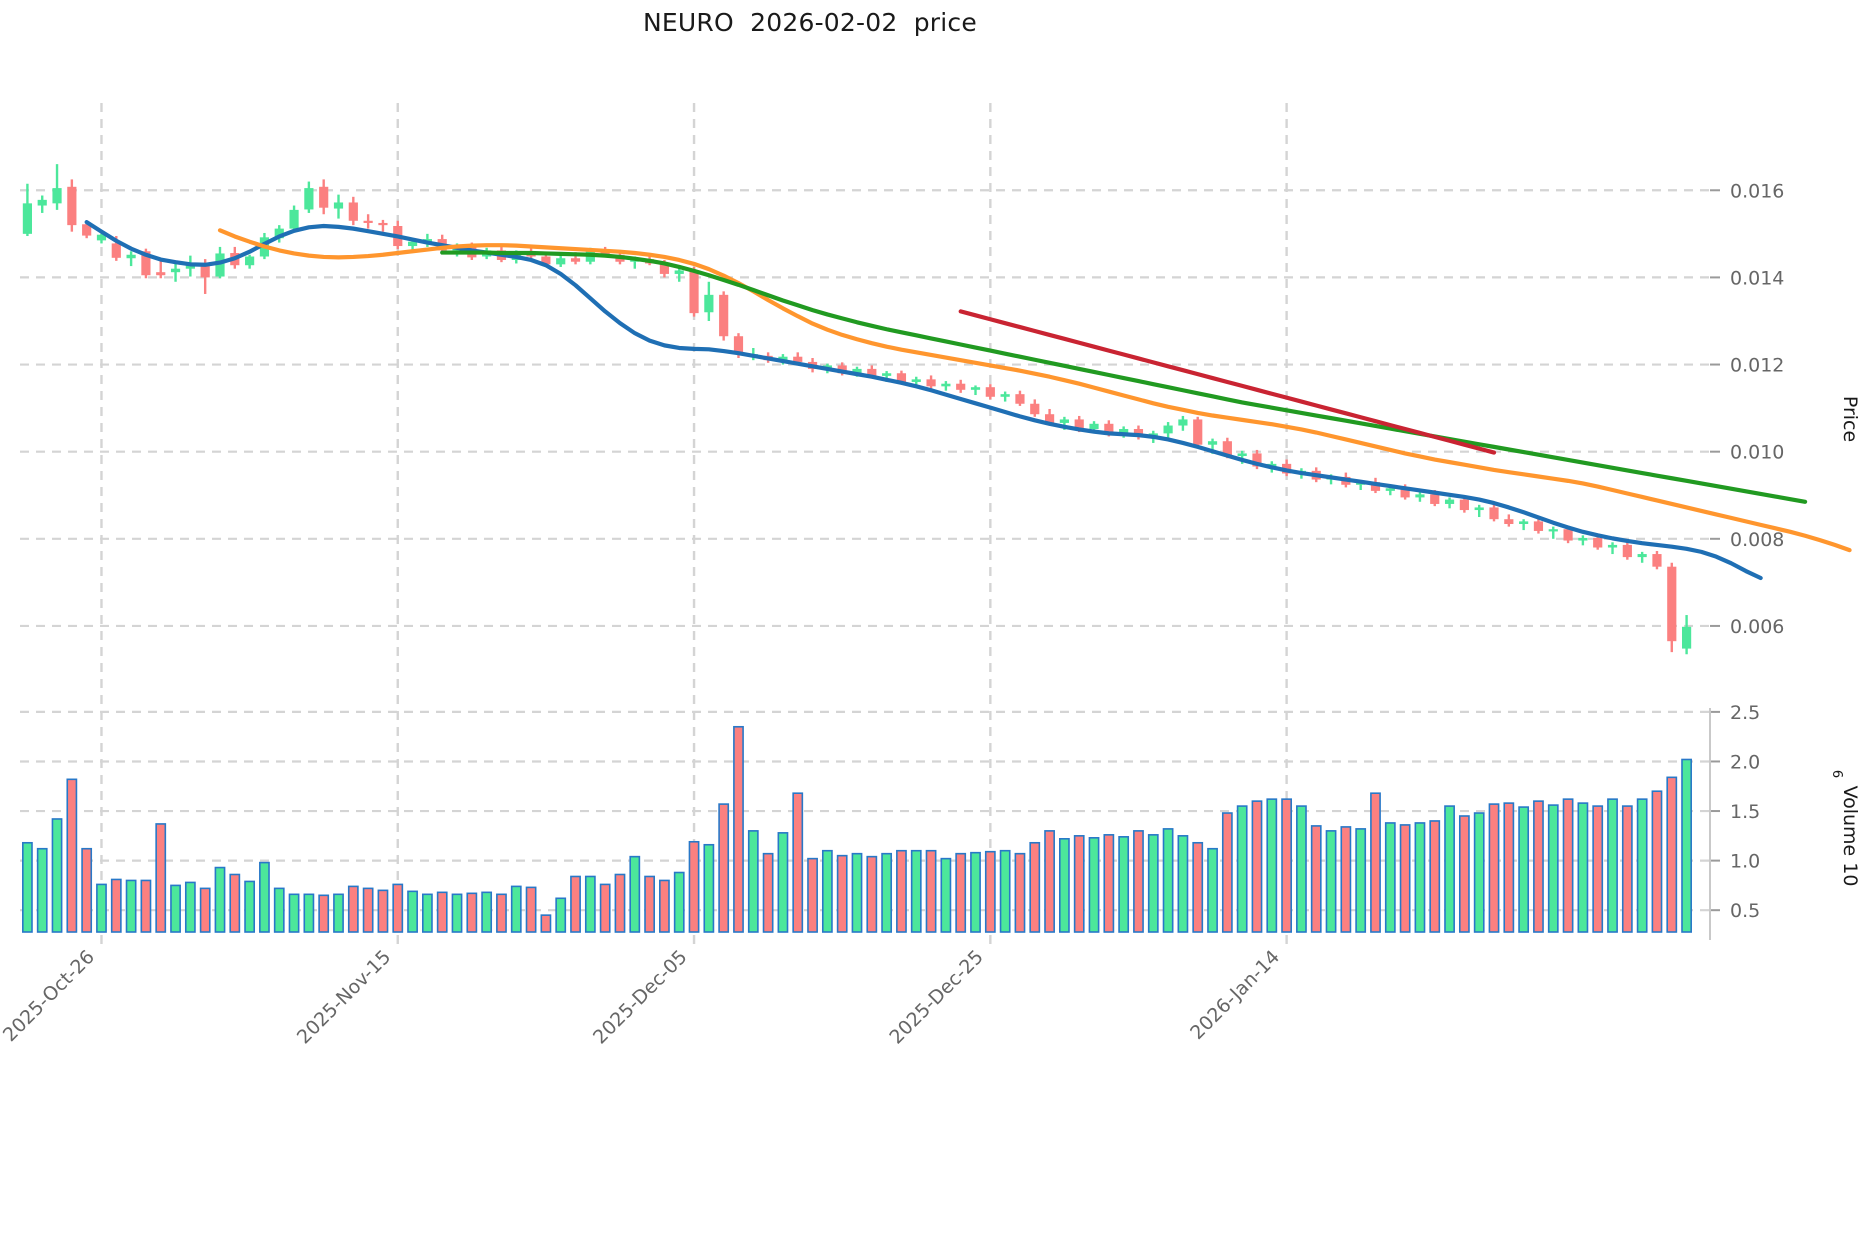  Describe the element at coordinates (1745, 812) in the screenshot. I see `ytick-label-volume: 1.5` at that location.